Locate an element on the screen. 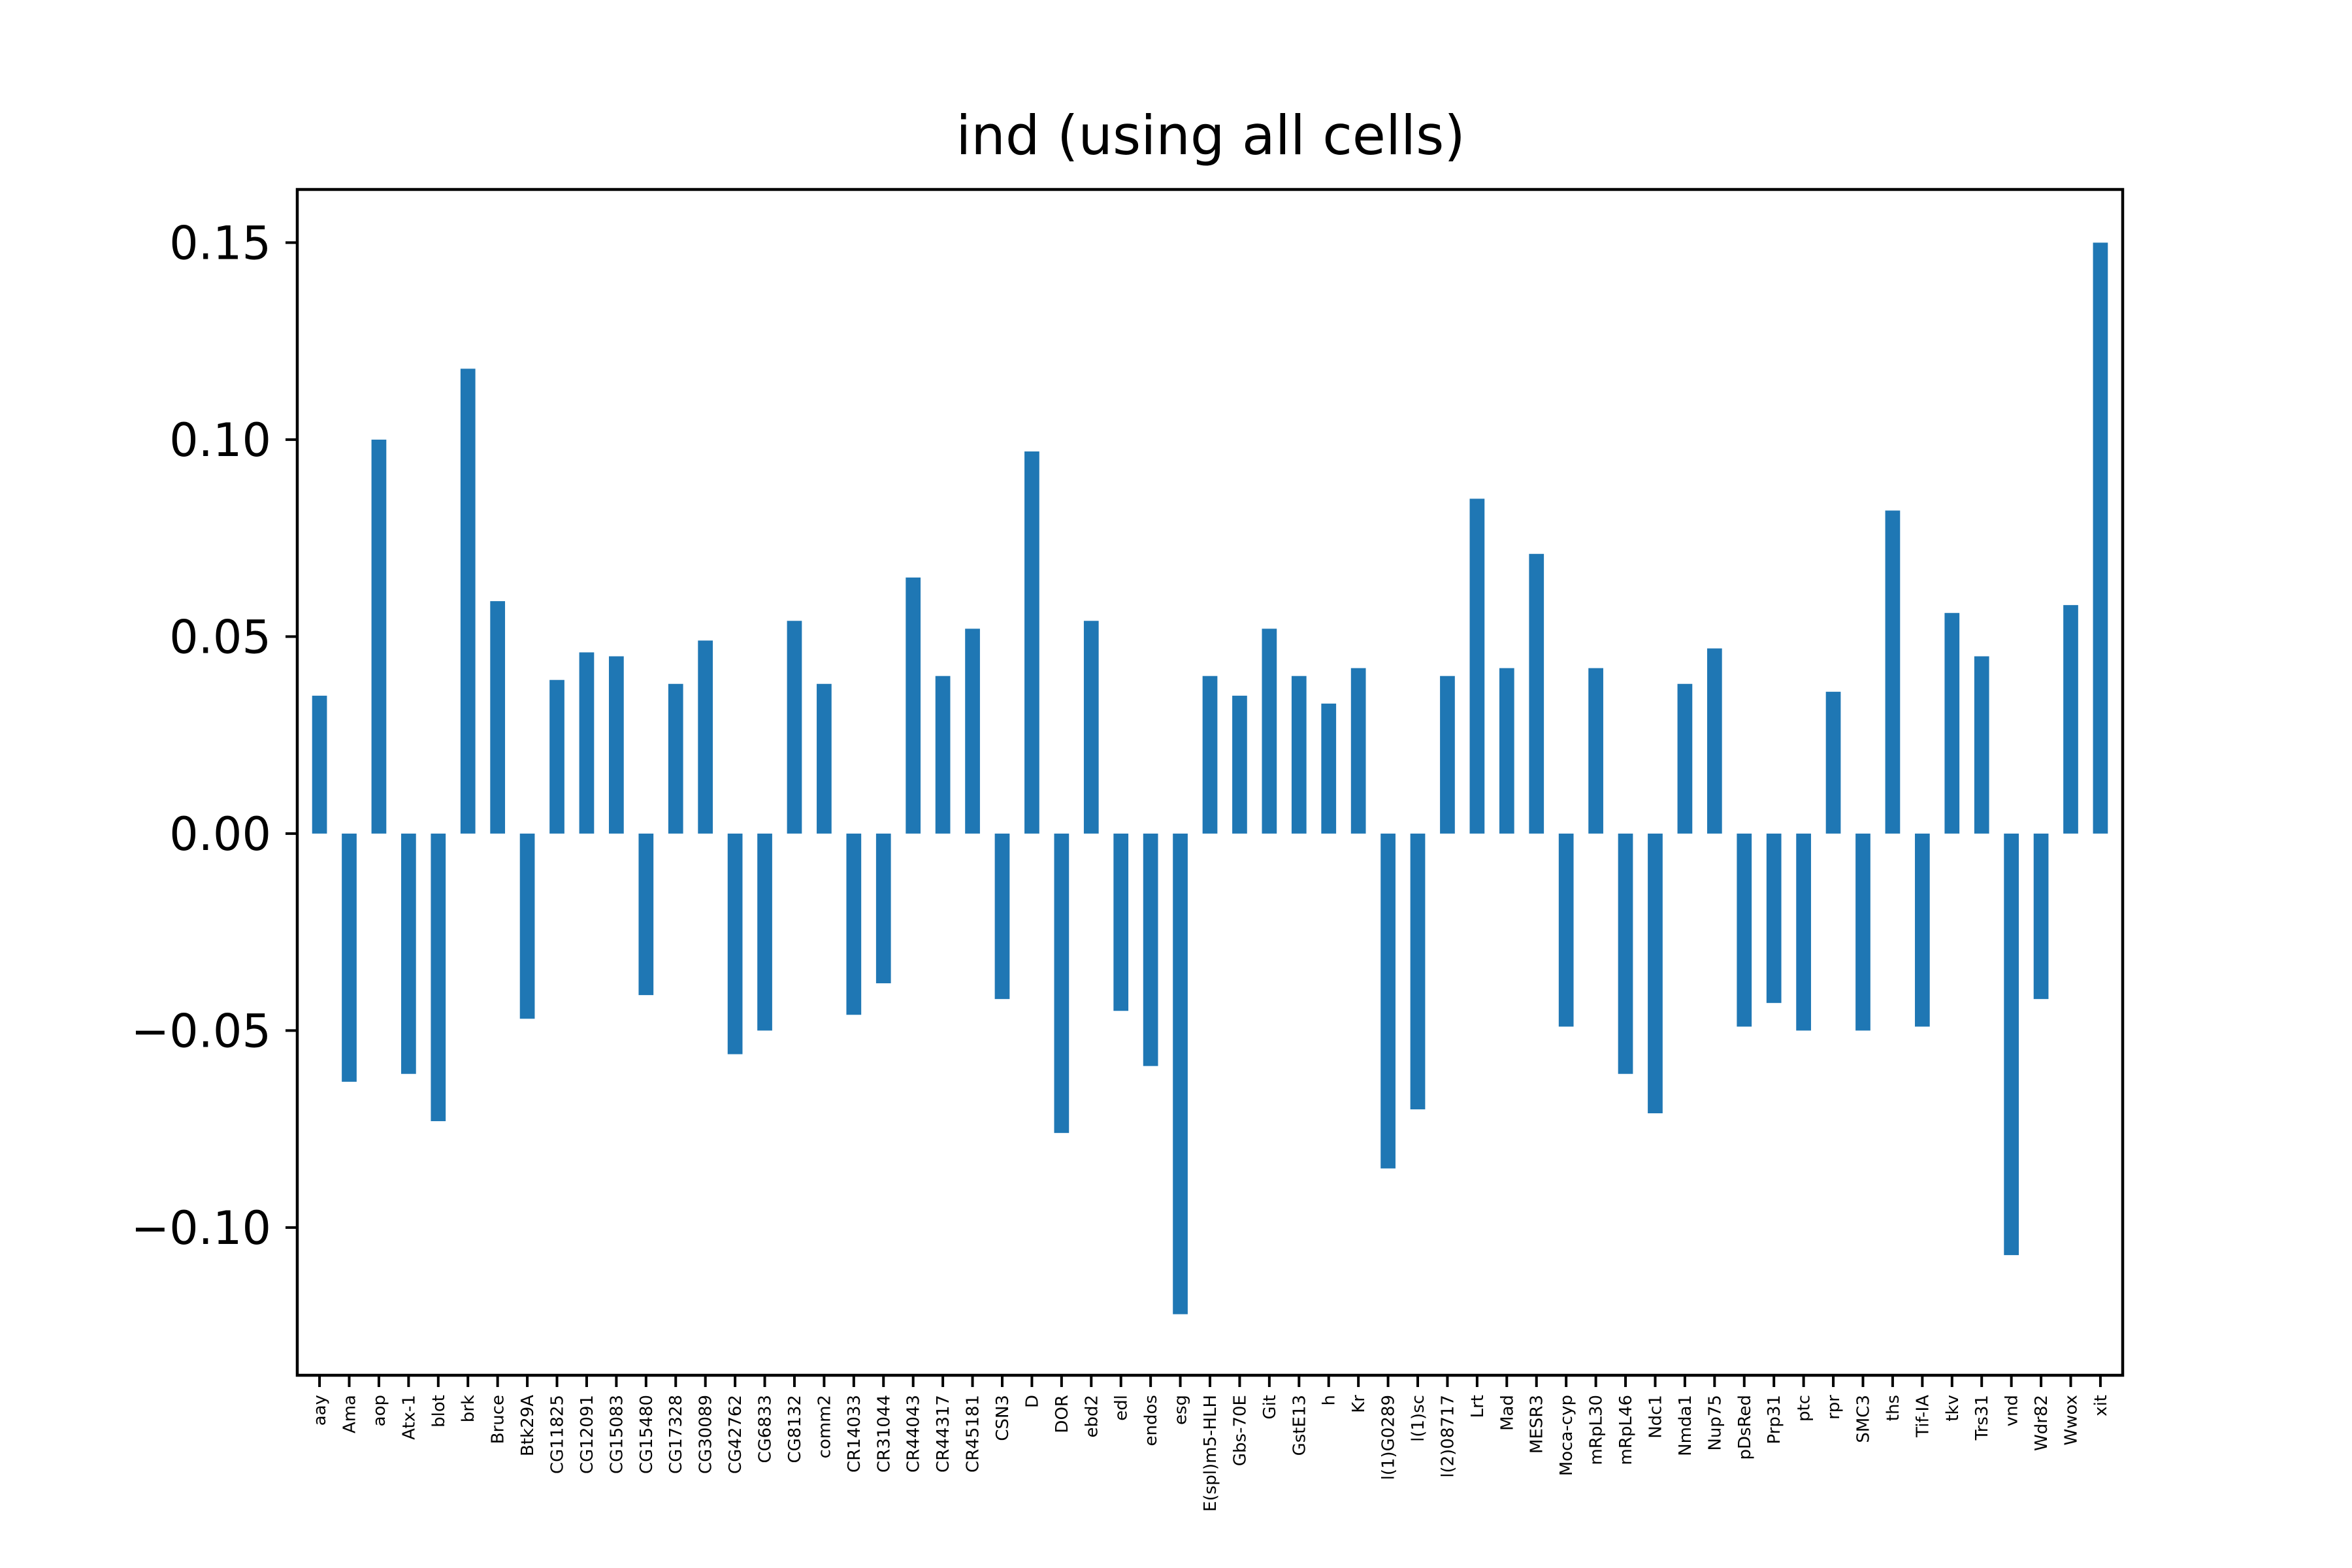 Image resolution: width=2352 pixels, height=1568 pixels. bar-aay is located at coordinates (319, 764).